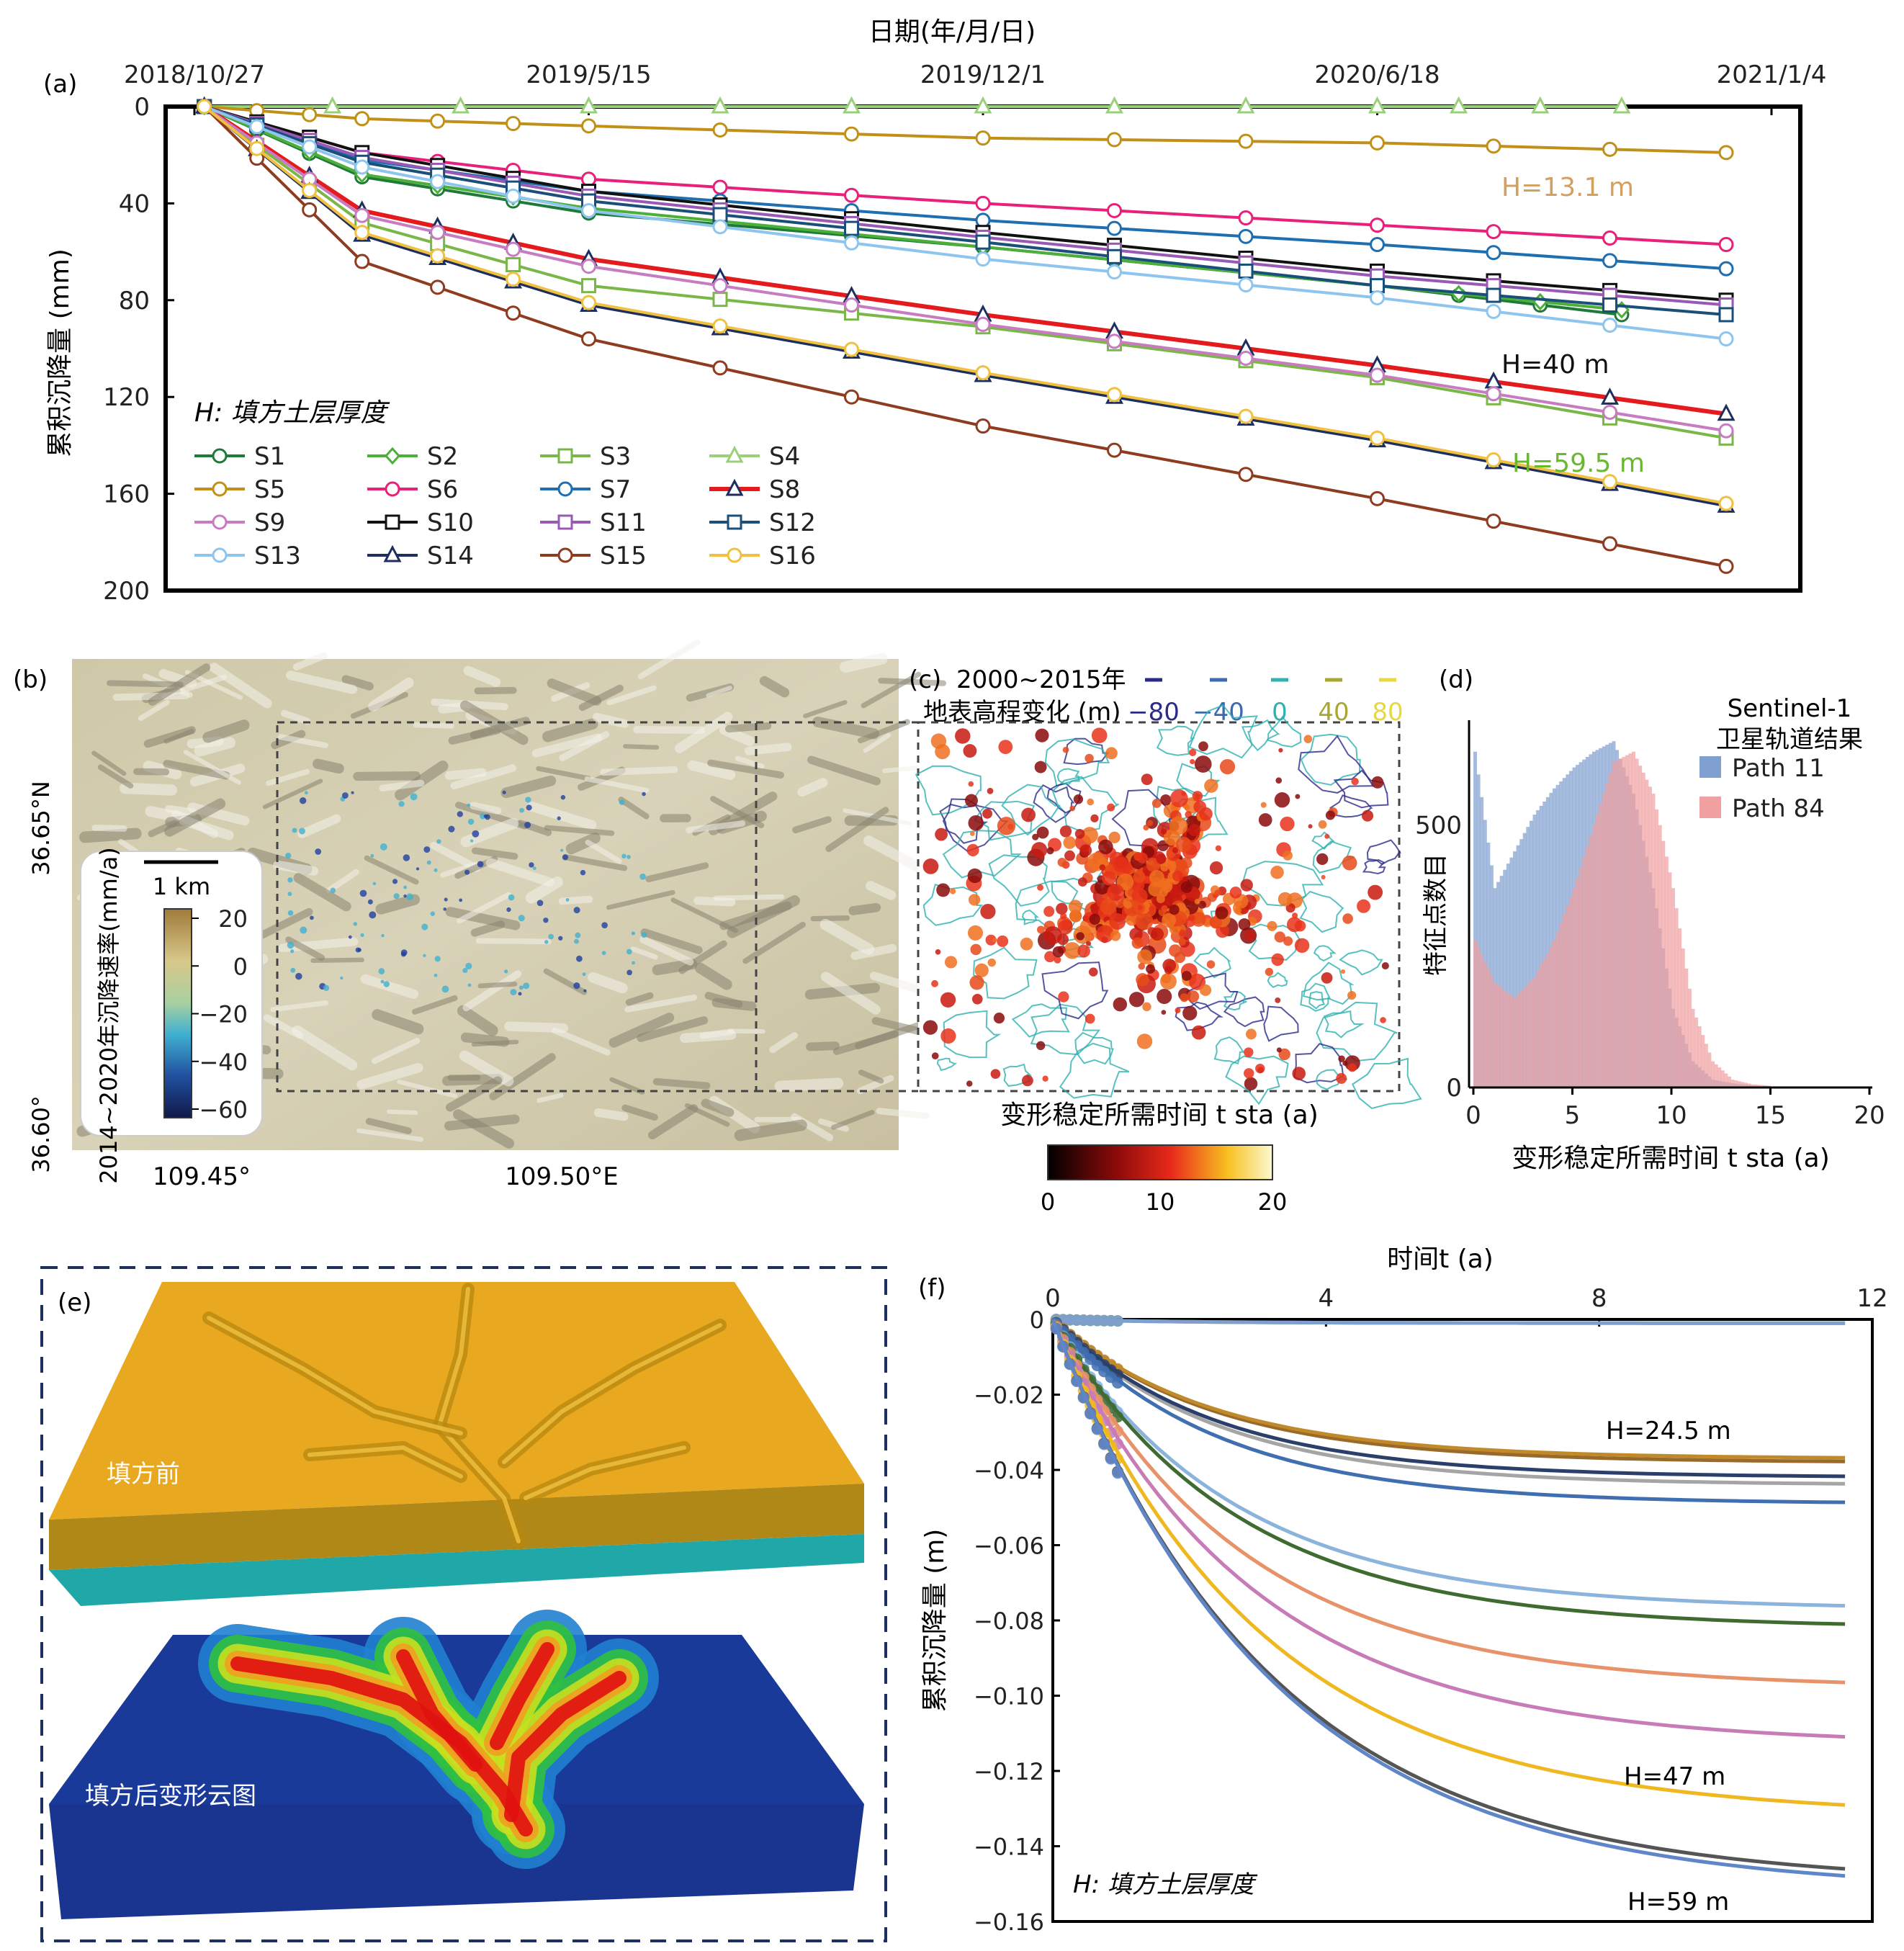 The width and height of the screenshot is (1904, 1951). Describe the element at coordinates (1678, 1902) in the screenshot. I see `panel-f-annotation-3: H=59 m` at that location.